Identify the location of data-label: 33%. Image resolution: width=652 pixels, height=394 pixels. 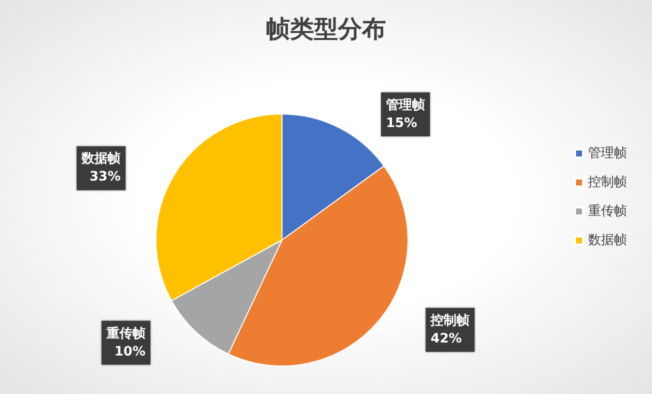
(105, 177).